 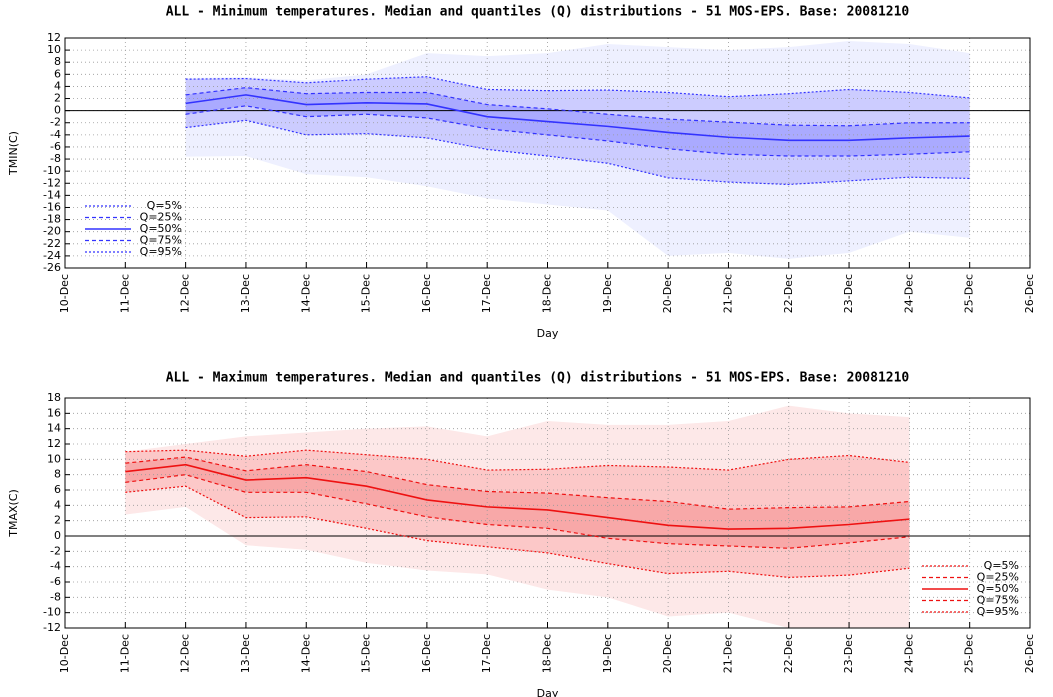 I want to click on y-axis-label: TMAX(C), so click(x=13, y=513).